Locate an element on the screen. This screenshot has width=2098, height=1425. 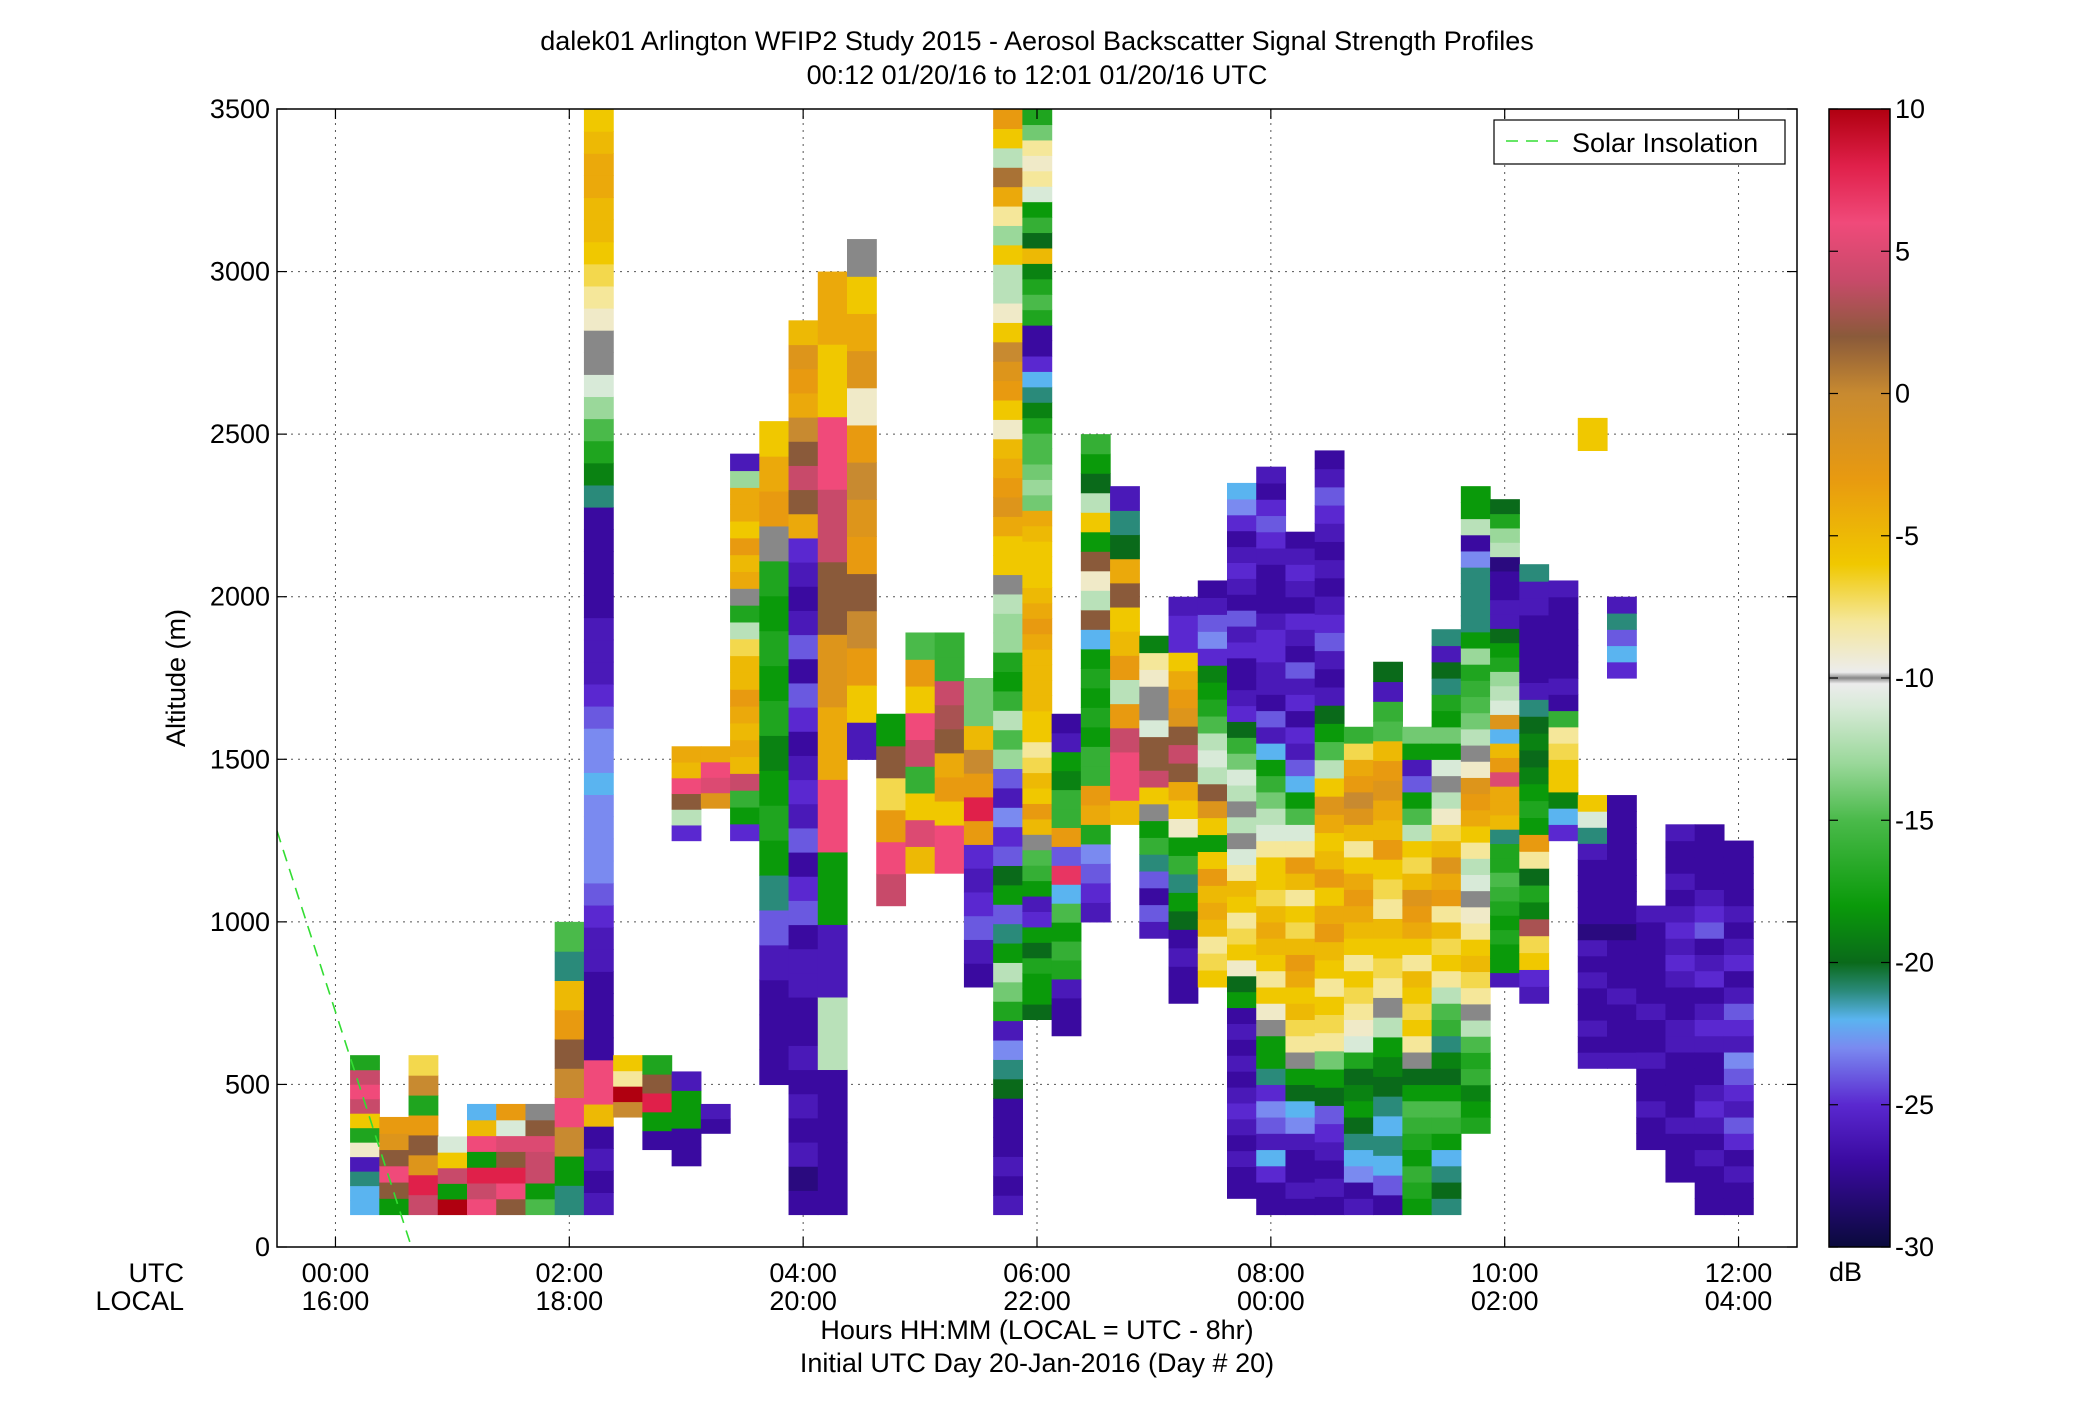
colorbar-tick-label: 10 is located at coordinates (1910, 109).